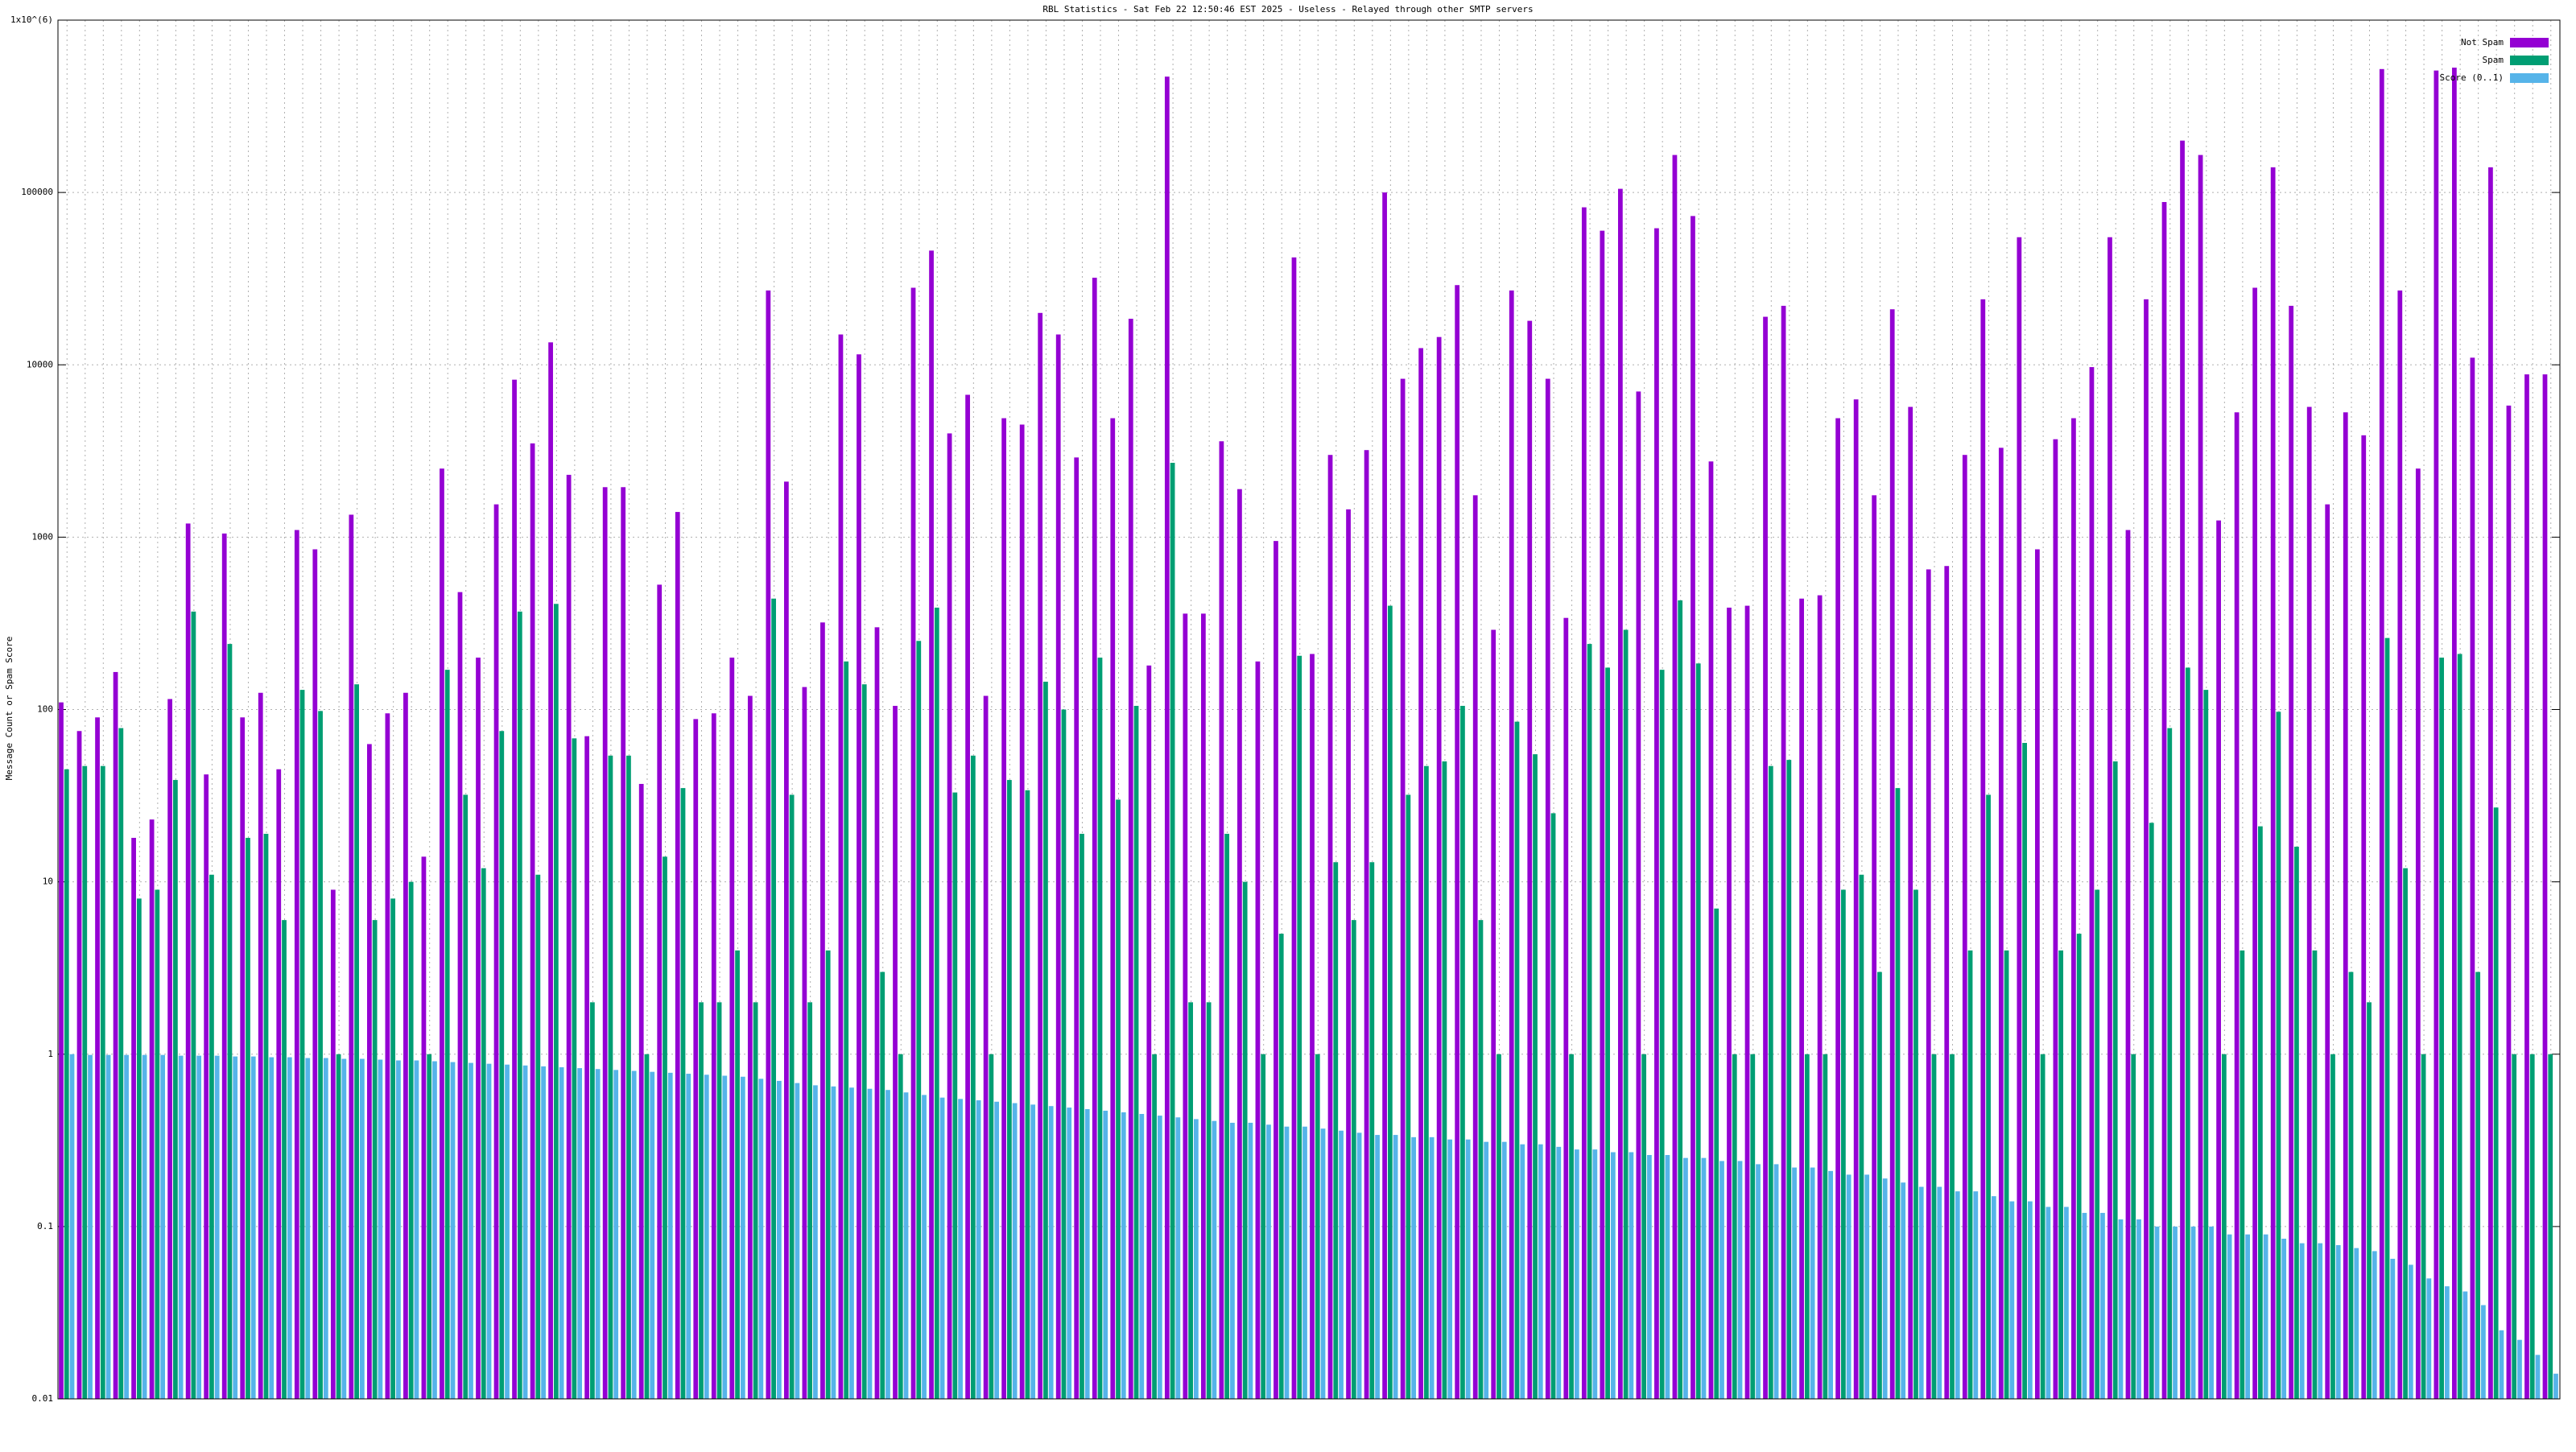  Describe the element at coordinates (45, 709) in the screenshot. I see `y-tick-label: 100` at that location.